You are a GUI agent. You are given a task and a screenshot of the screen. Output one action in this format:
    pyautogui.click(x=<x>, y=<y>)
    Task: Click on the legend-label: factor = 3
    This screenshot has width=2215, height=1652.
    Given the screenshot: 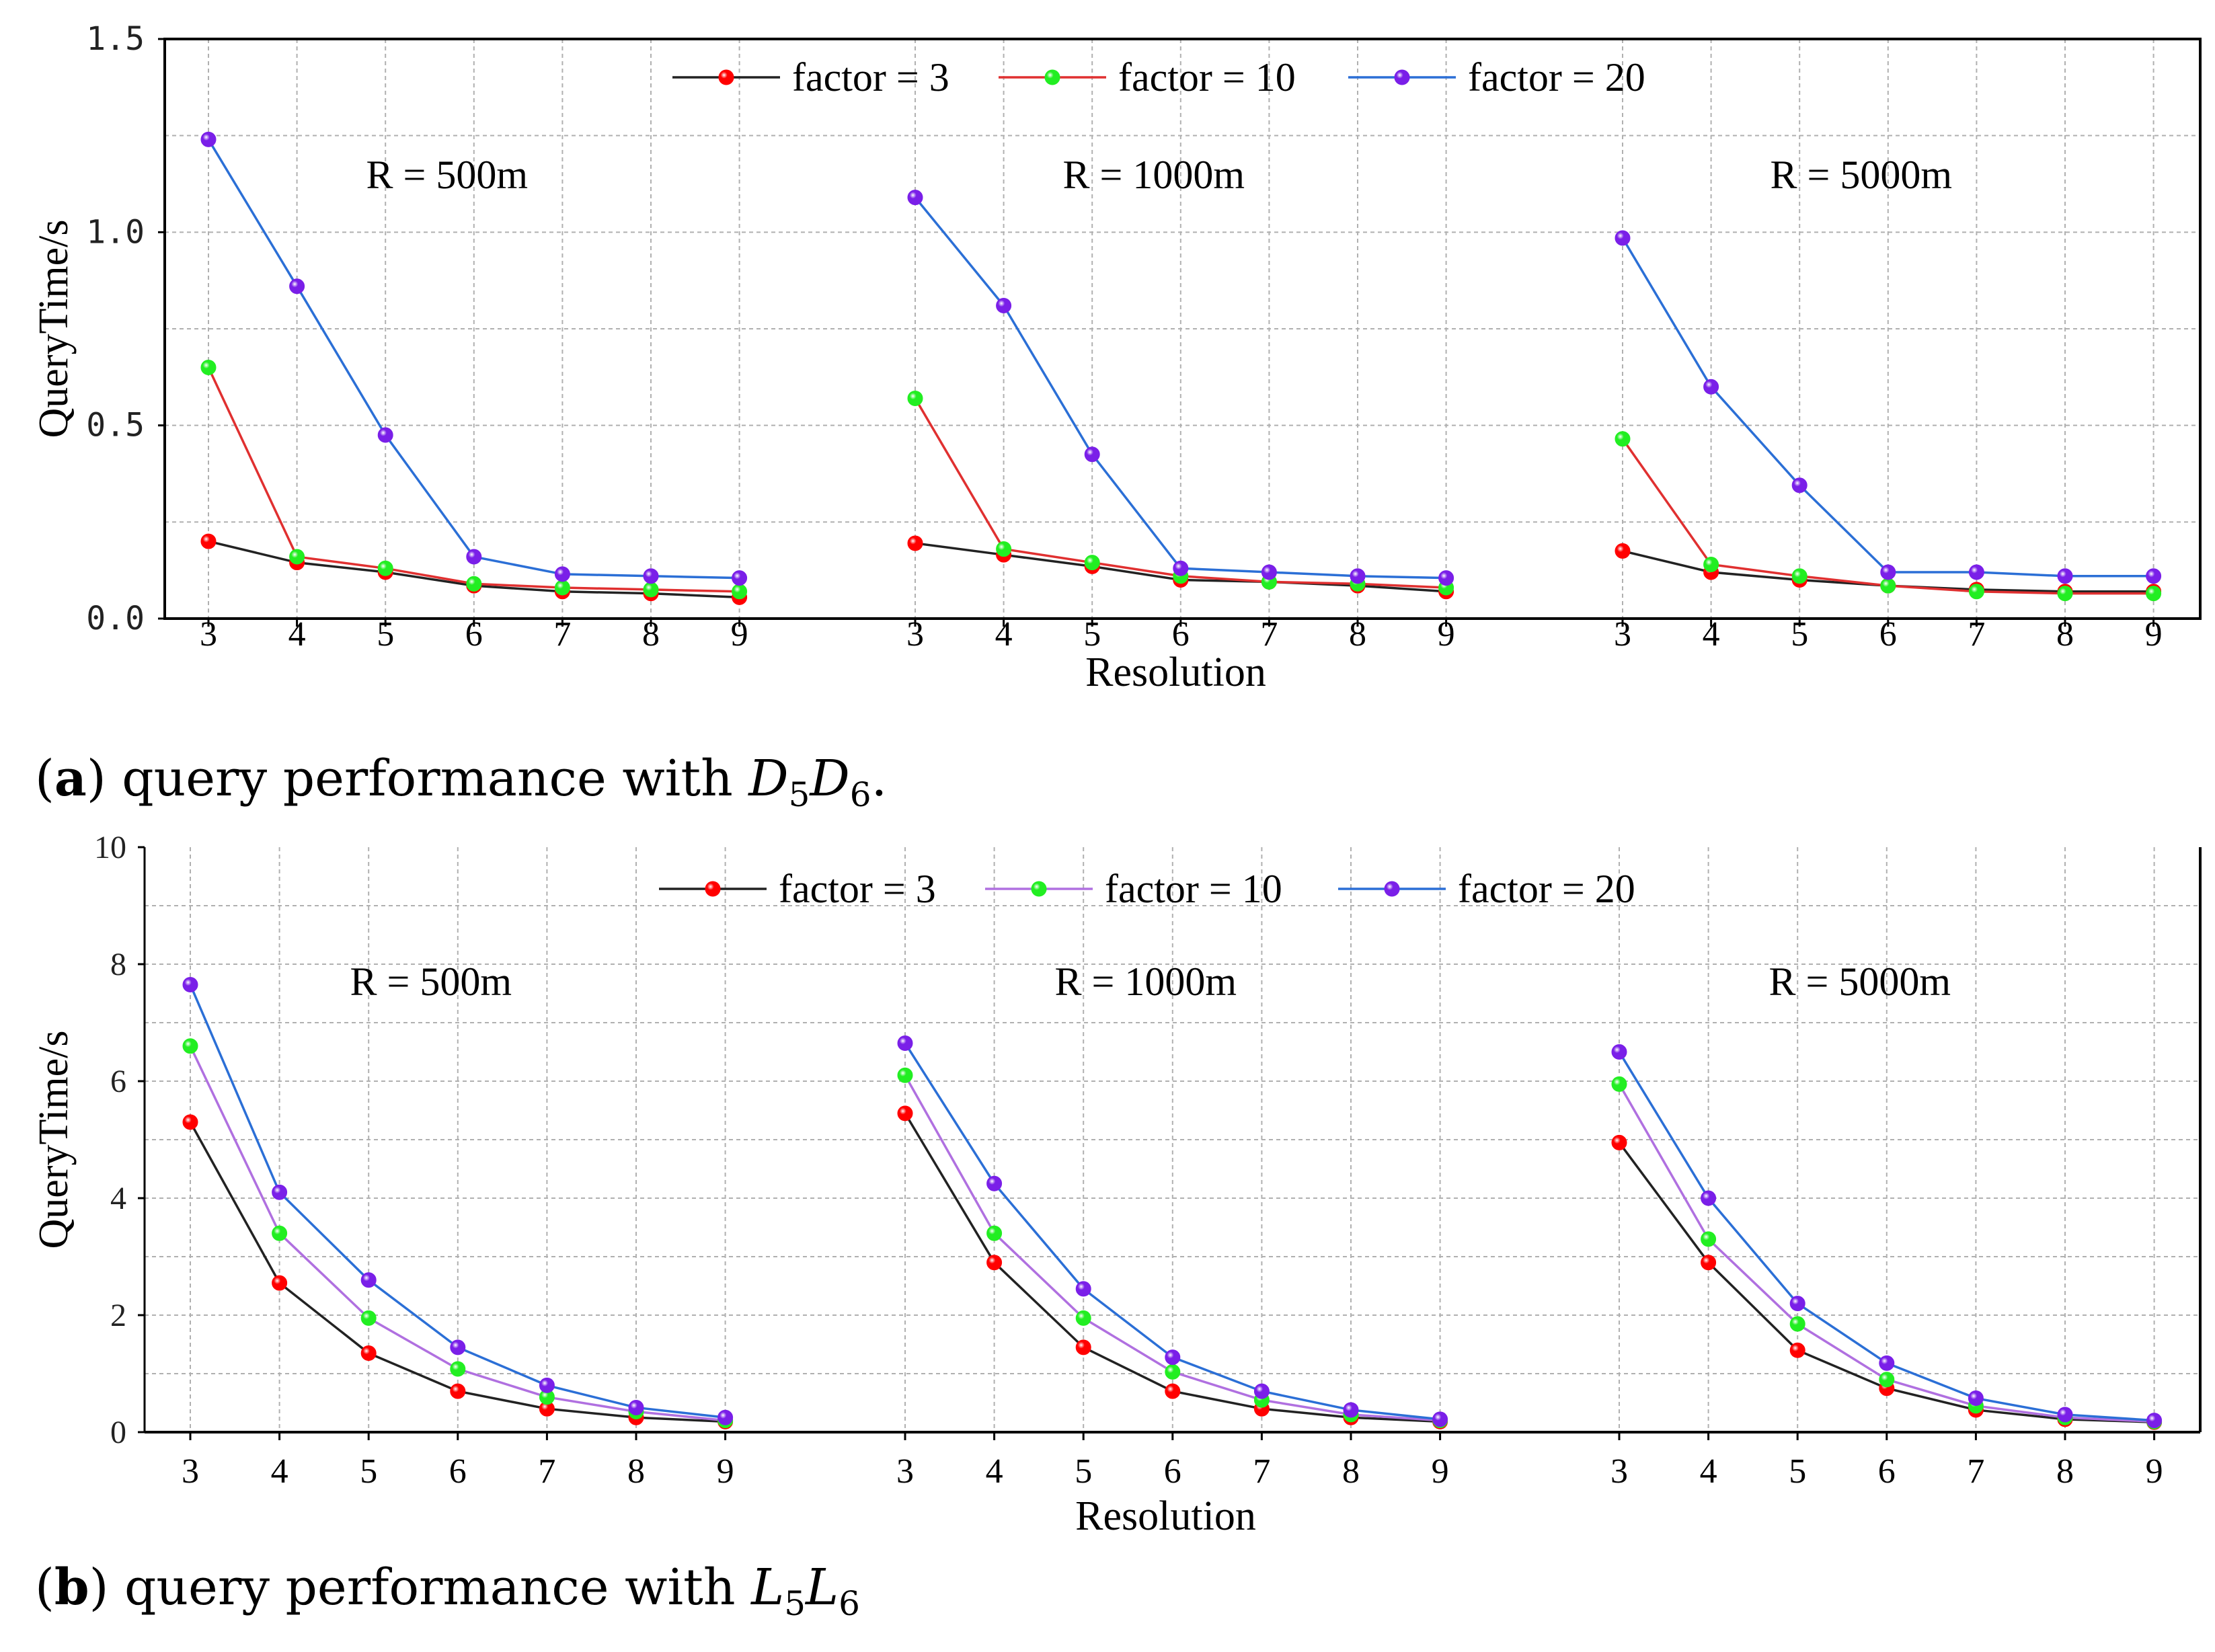 What is the action you would take?
    pyautogui.click(x=857, y=889)
    